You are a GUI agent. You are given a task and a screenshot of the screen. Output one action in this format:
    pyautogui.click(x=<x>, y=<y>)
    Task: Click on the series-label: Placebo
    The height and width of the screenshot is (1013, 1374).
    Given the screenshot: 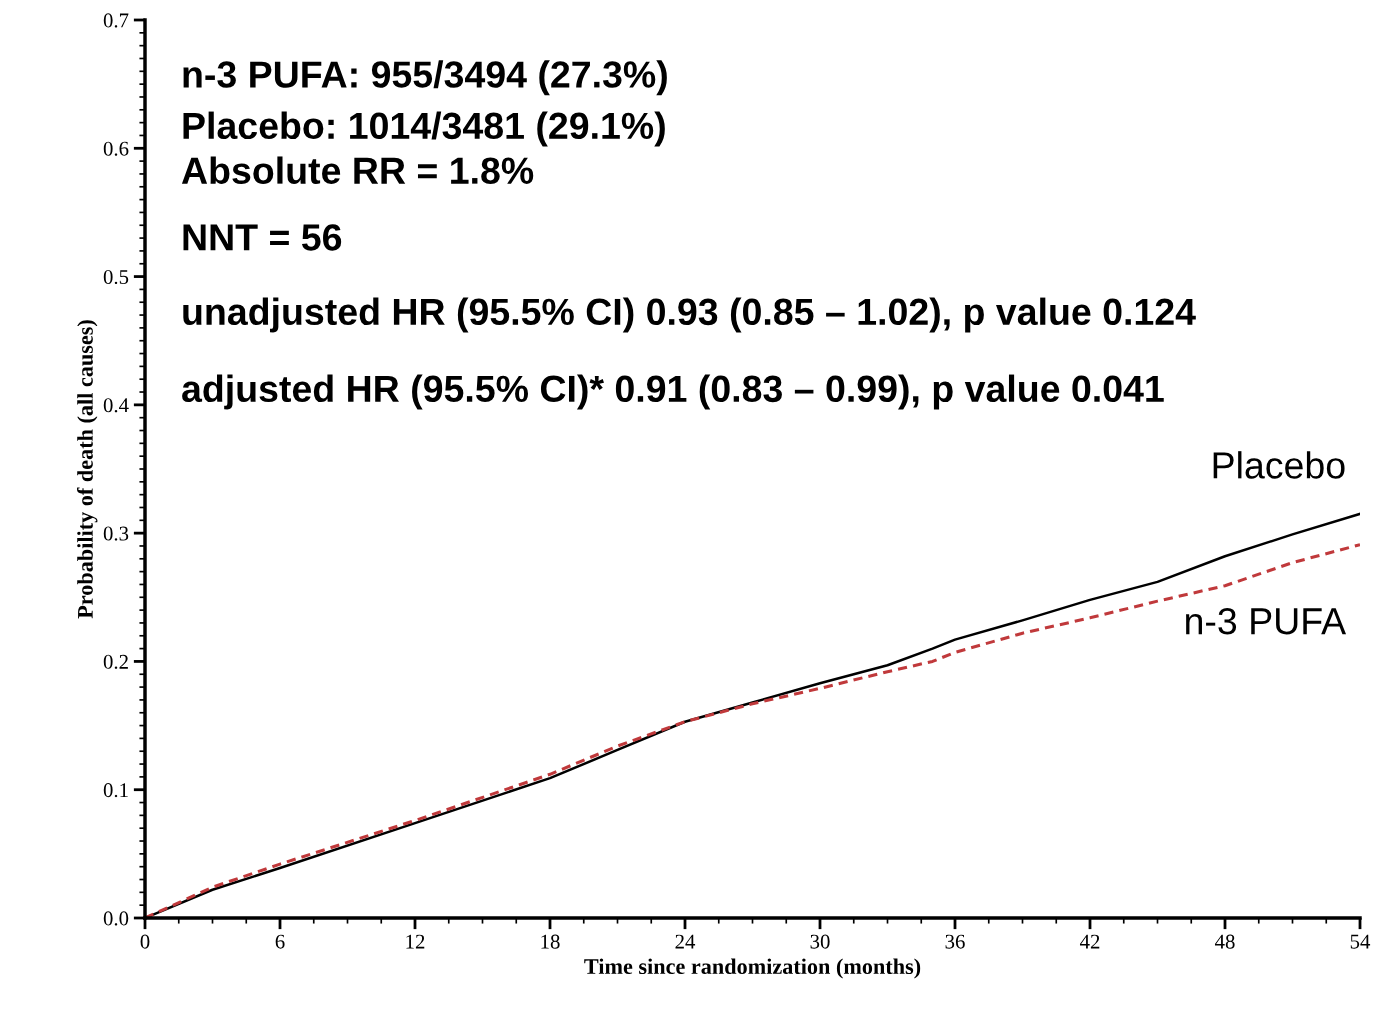 What is the action you would take?
    pyautogui.click(x=1279, y=465)
    